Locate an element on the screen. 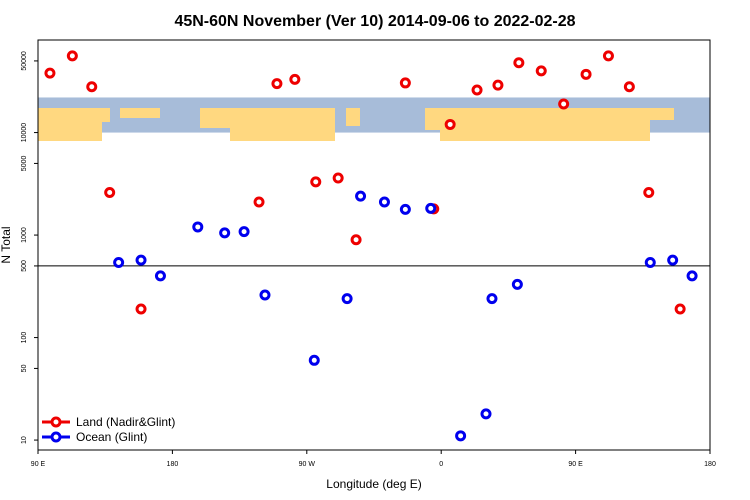 The image size is (750, 500). land-asia-west is located at coordinates (70, 124).